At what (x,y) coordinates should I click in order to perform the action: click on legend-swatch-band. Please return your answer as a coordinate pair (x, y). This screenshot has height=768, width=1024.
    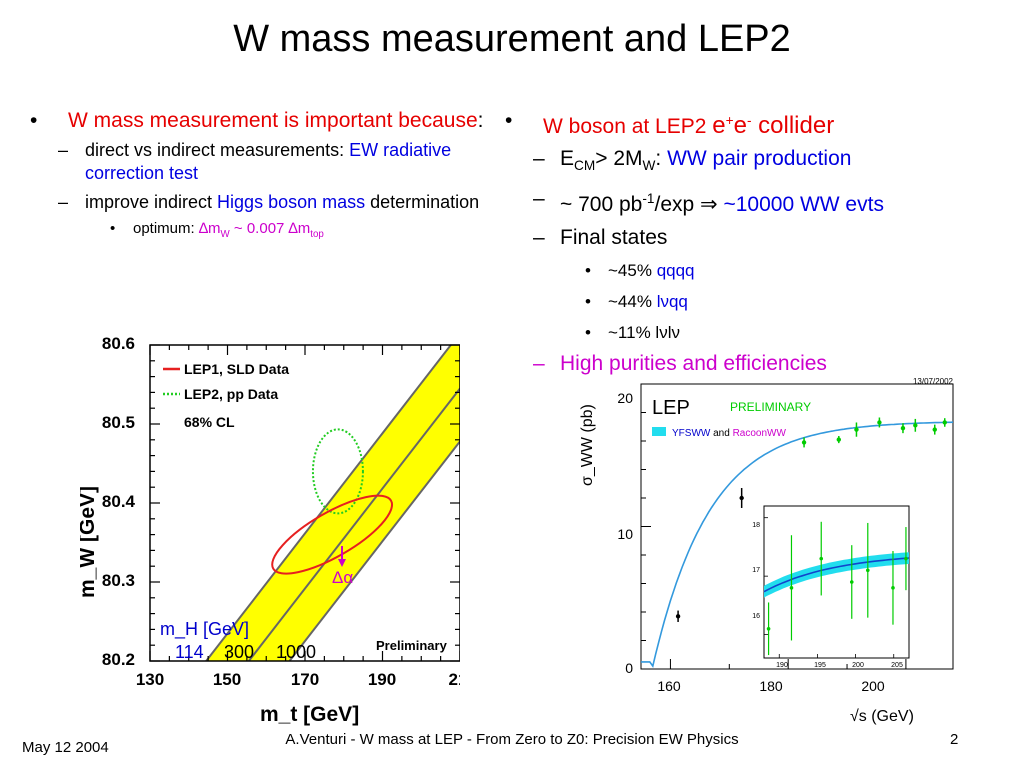
    Looking at the image, I should click on (659, 431).